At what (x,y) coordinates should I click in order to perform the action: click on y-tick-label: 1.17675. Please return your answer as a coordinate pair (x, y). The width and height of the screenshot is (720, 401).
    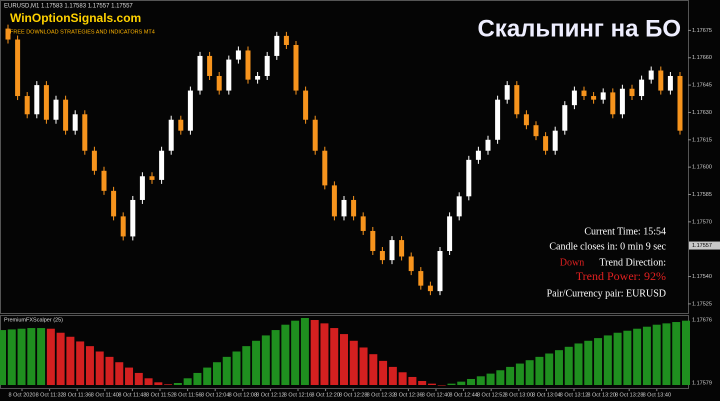
    Looking at the image, I should click on (702, 31).